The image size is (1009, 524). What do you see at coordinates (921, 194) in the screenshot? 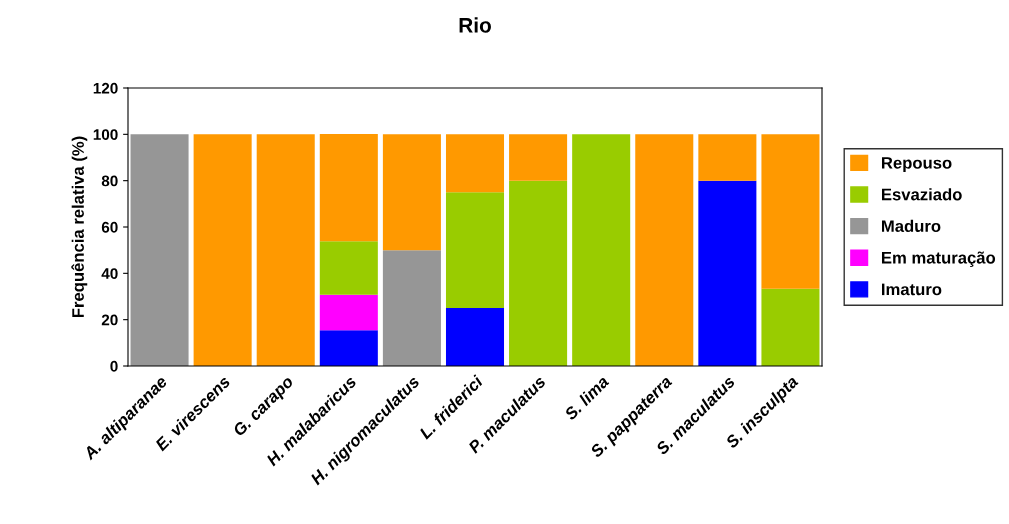
I see `legend-label: Esvaziado` at bounding box center [921, 194].